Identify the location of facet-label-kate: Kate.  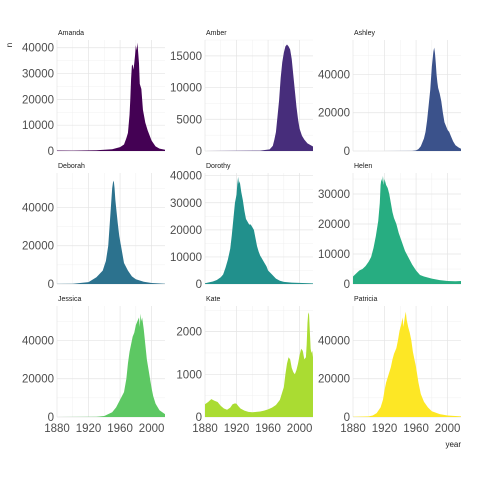
(213, 299).